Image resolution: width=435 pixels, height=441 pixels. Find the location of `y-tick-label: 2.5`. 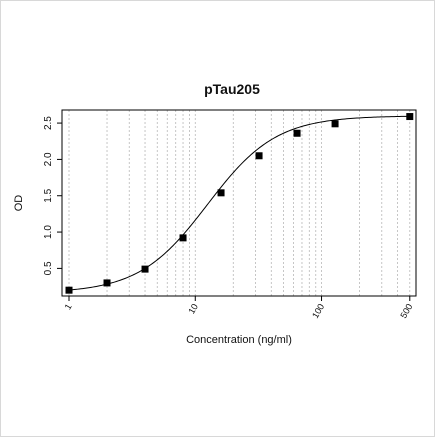

y-tick-label: 2.5 is located at coordinates (48, 123).